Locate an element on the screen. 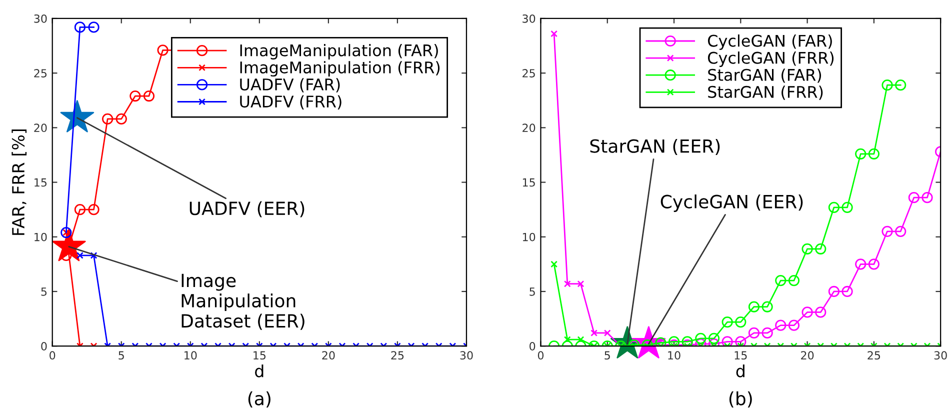 This screenshot has height=420, width=952. legend-label: StarGAN (FAR) is located at coordinates (765, 75).